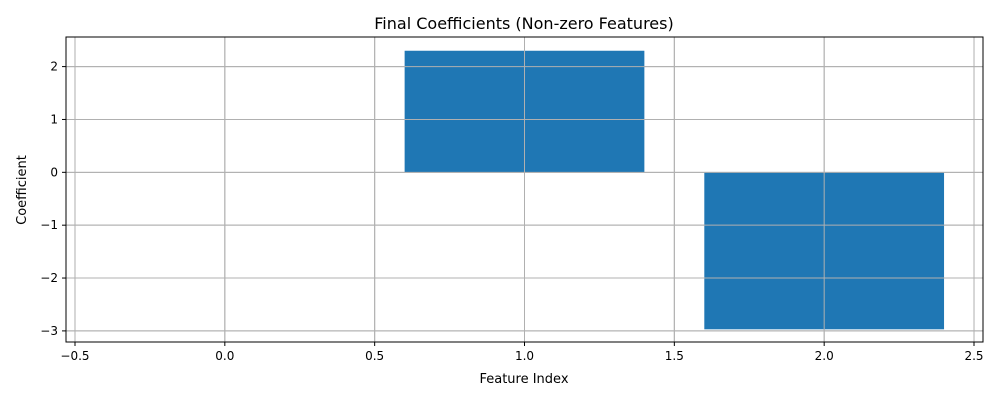 The height and width of the screenshot is (400, 1000). Describe the element at coordinates (54, 172) in the screenshot. I see `y-tick-label: 0` at that location.